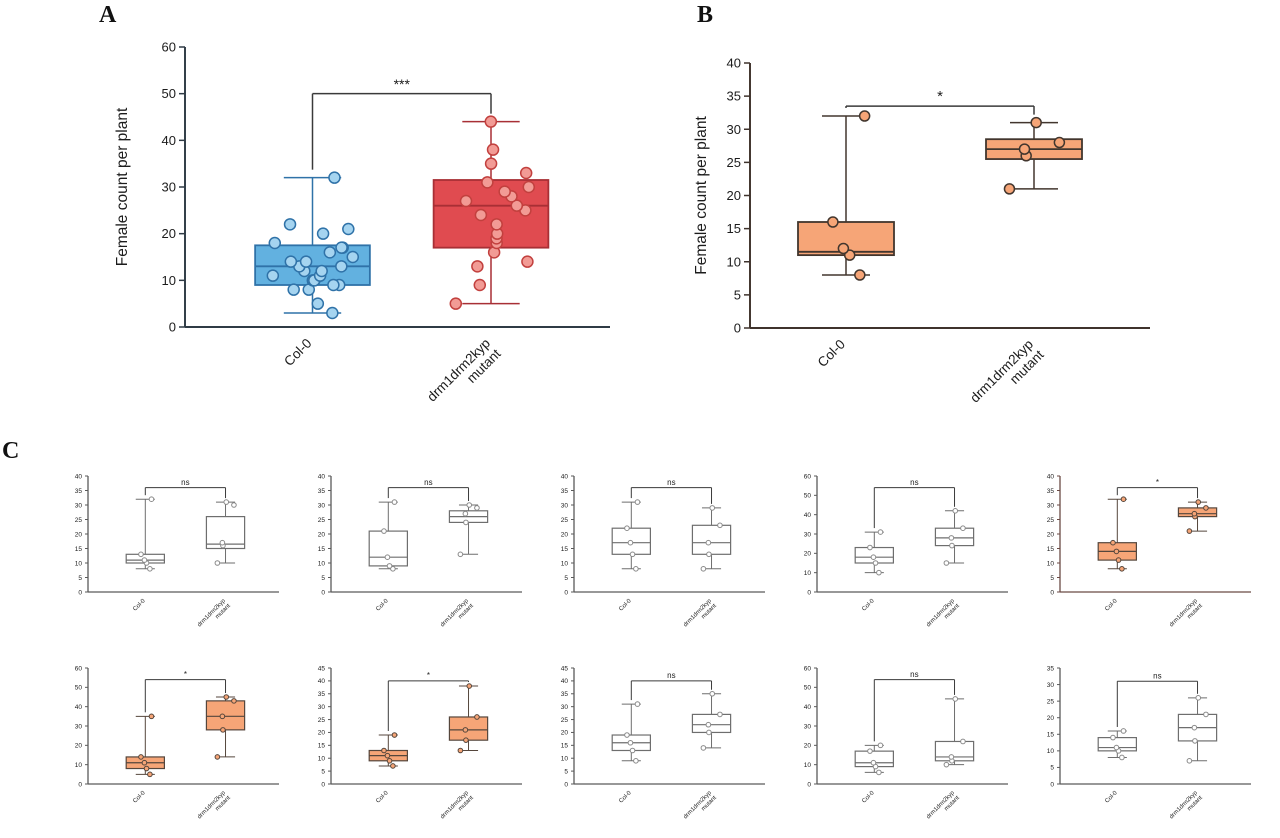 The image size is (1280, 838). What do you see at coordinates (904, 552) in the screenshot?
I see `boxplot-chart-c4: 0 10 20 30 40 50 60 Col-0 drm1drm2kyp mutant ns` at bounding box center [904, 552].